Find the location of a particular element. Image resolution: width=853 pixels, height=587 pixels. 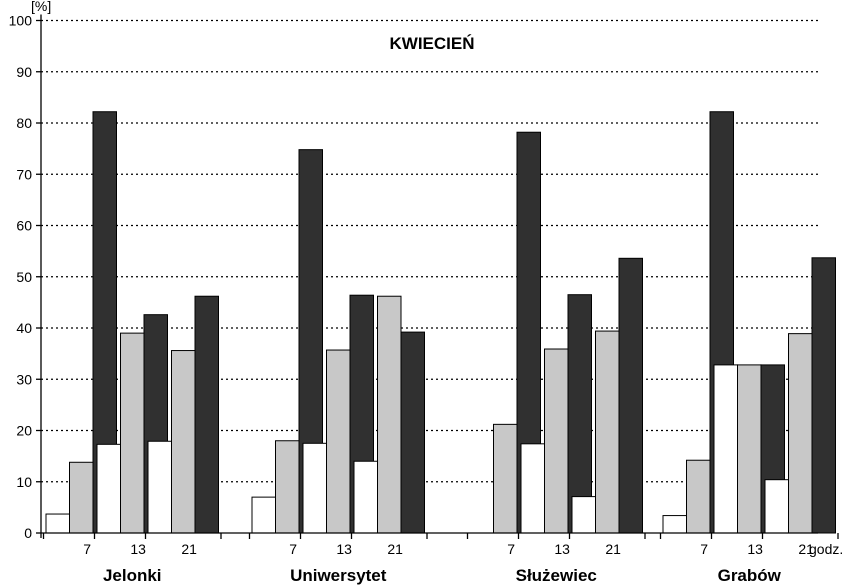

group-label: Służewiec is located at coordinates (556, 575).